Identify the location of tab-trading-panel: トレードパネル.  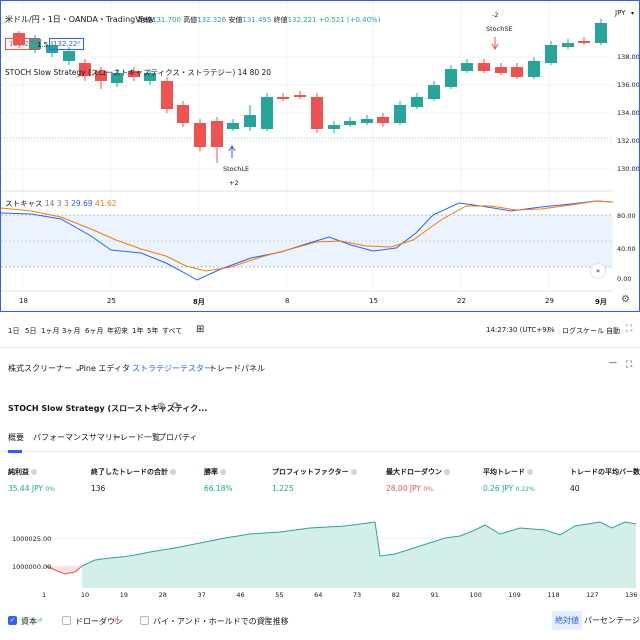
(237, 368).